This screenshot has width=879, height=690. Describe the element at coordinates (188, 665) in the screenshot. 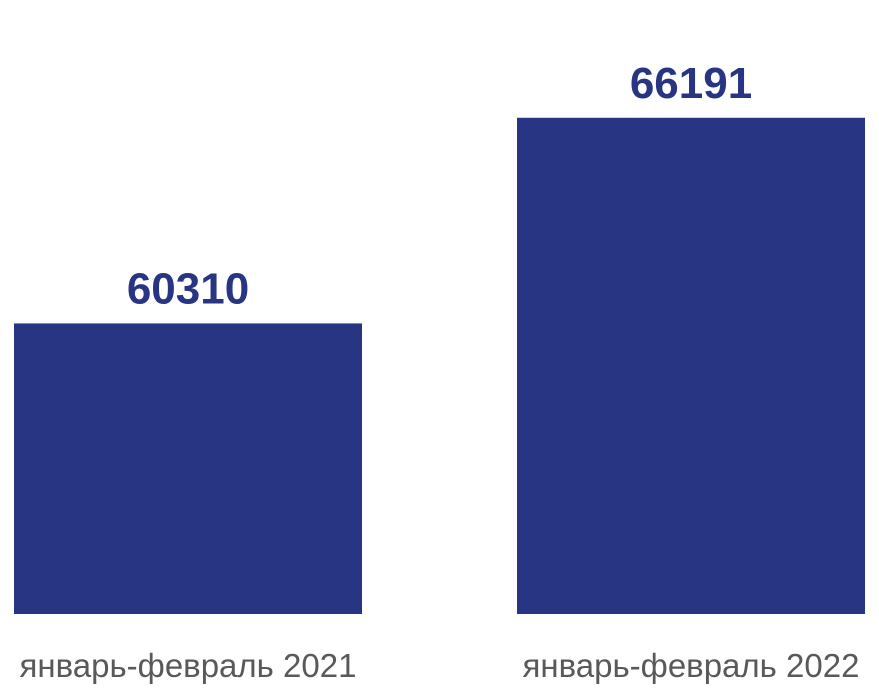

I see `category-label-1: январь-февраль 2021` at that location.